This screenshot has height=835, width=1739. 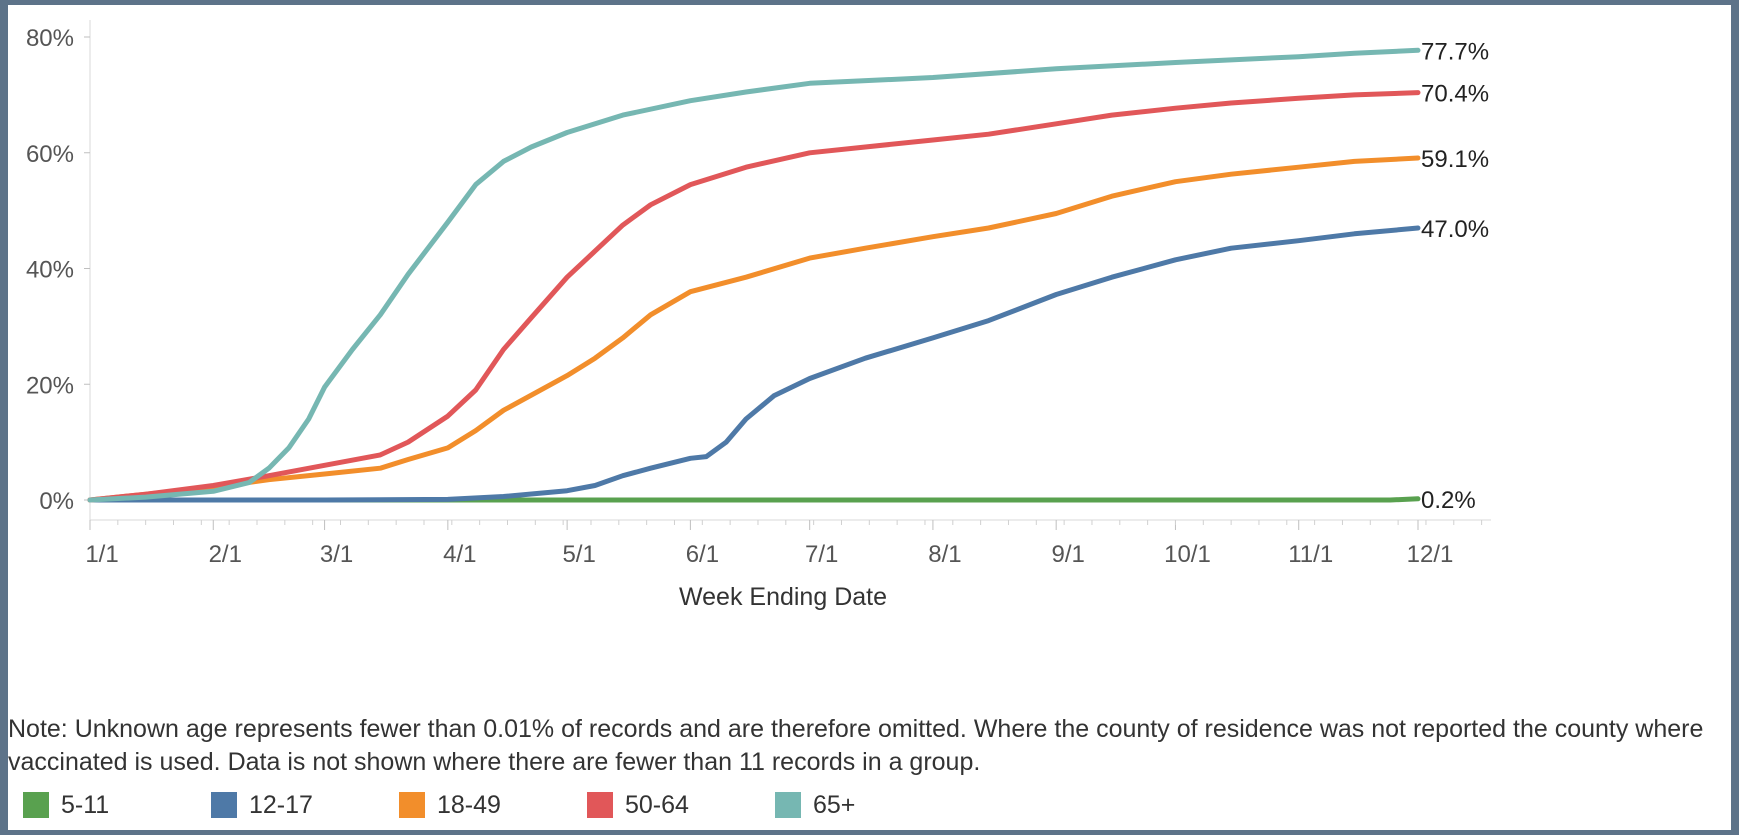 I want to click on x-tick-label: 9/1, so click(x=1067, y=554).